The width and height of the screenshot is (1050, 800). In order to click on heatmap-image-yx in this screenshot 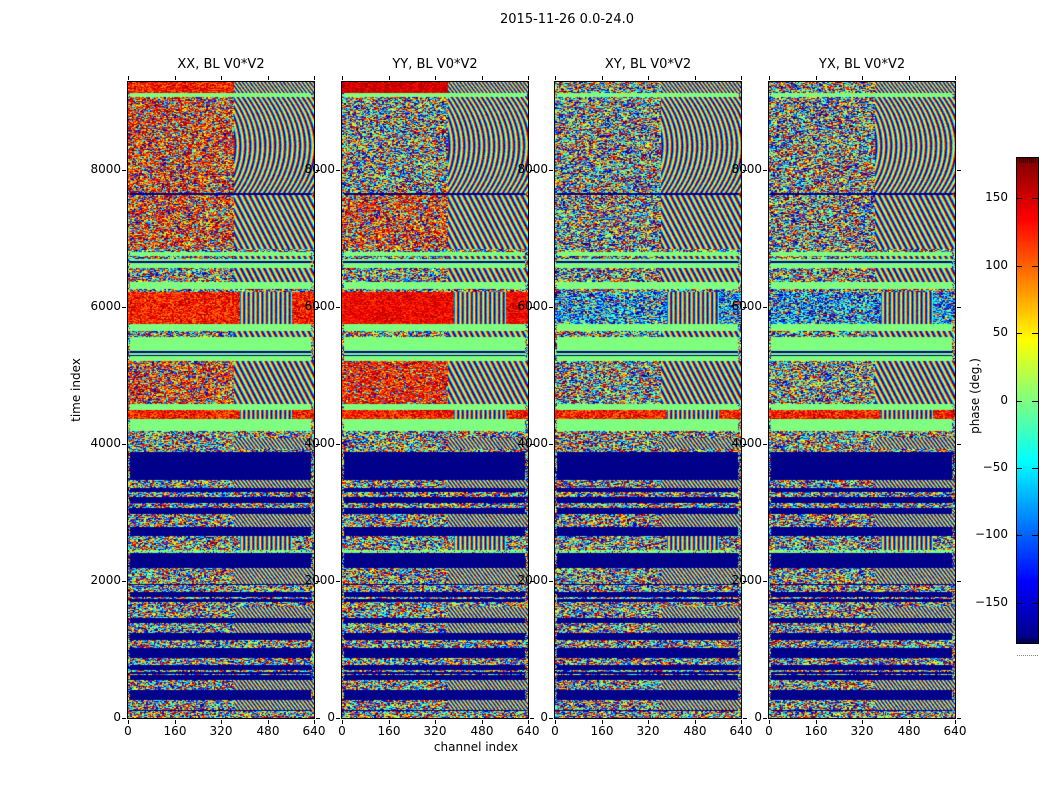, I will do `click(862, 400)`.